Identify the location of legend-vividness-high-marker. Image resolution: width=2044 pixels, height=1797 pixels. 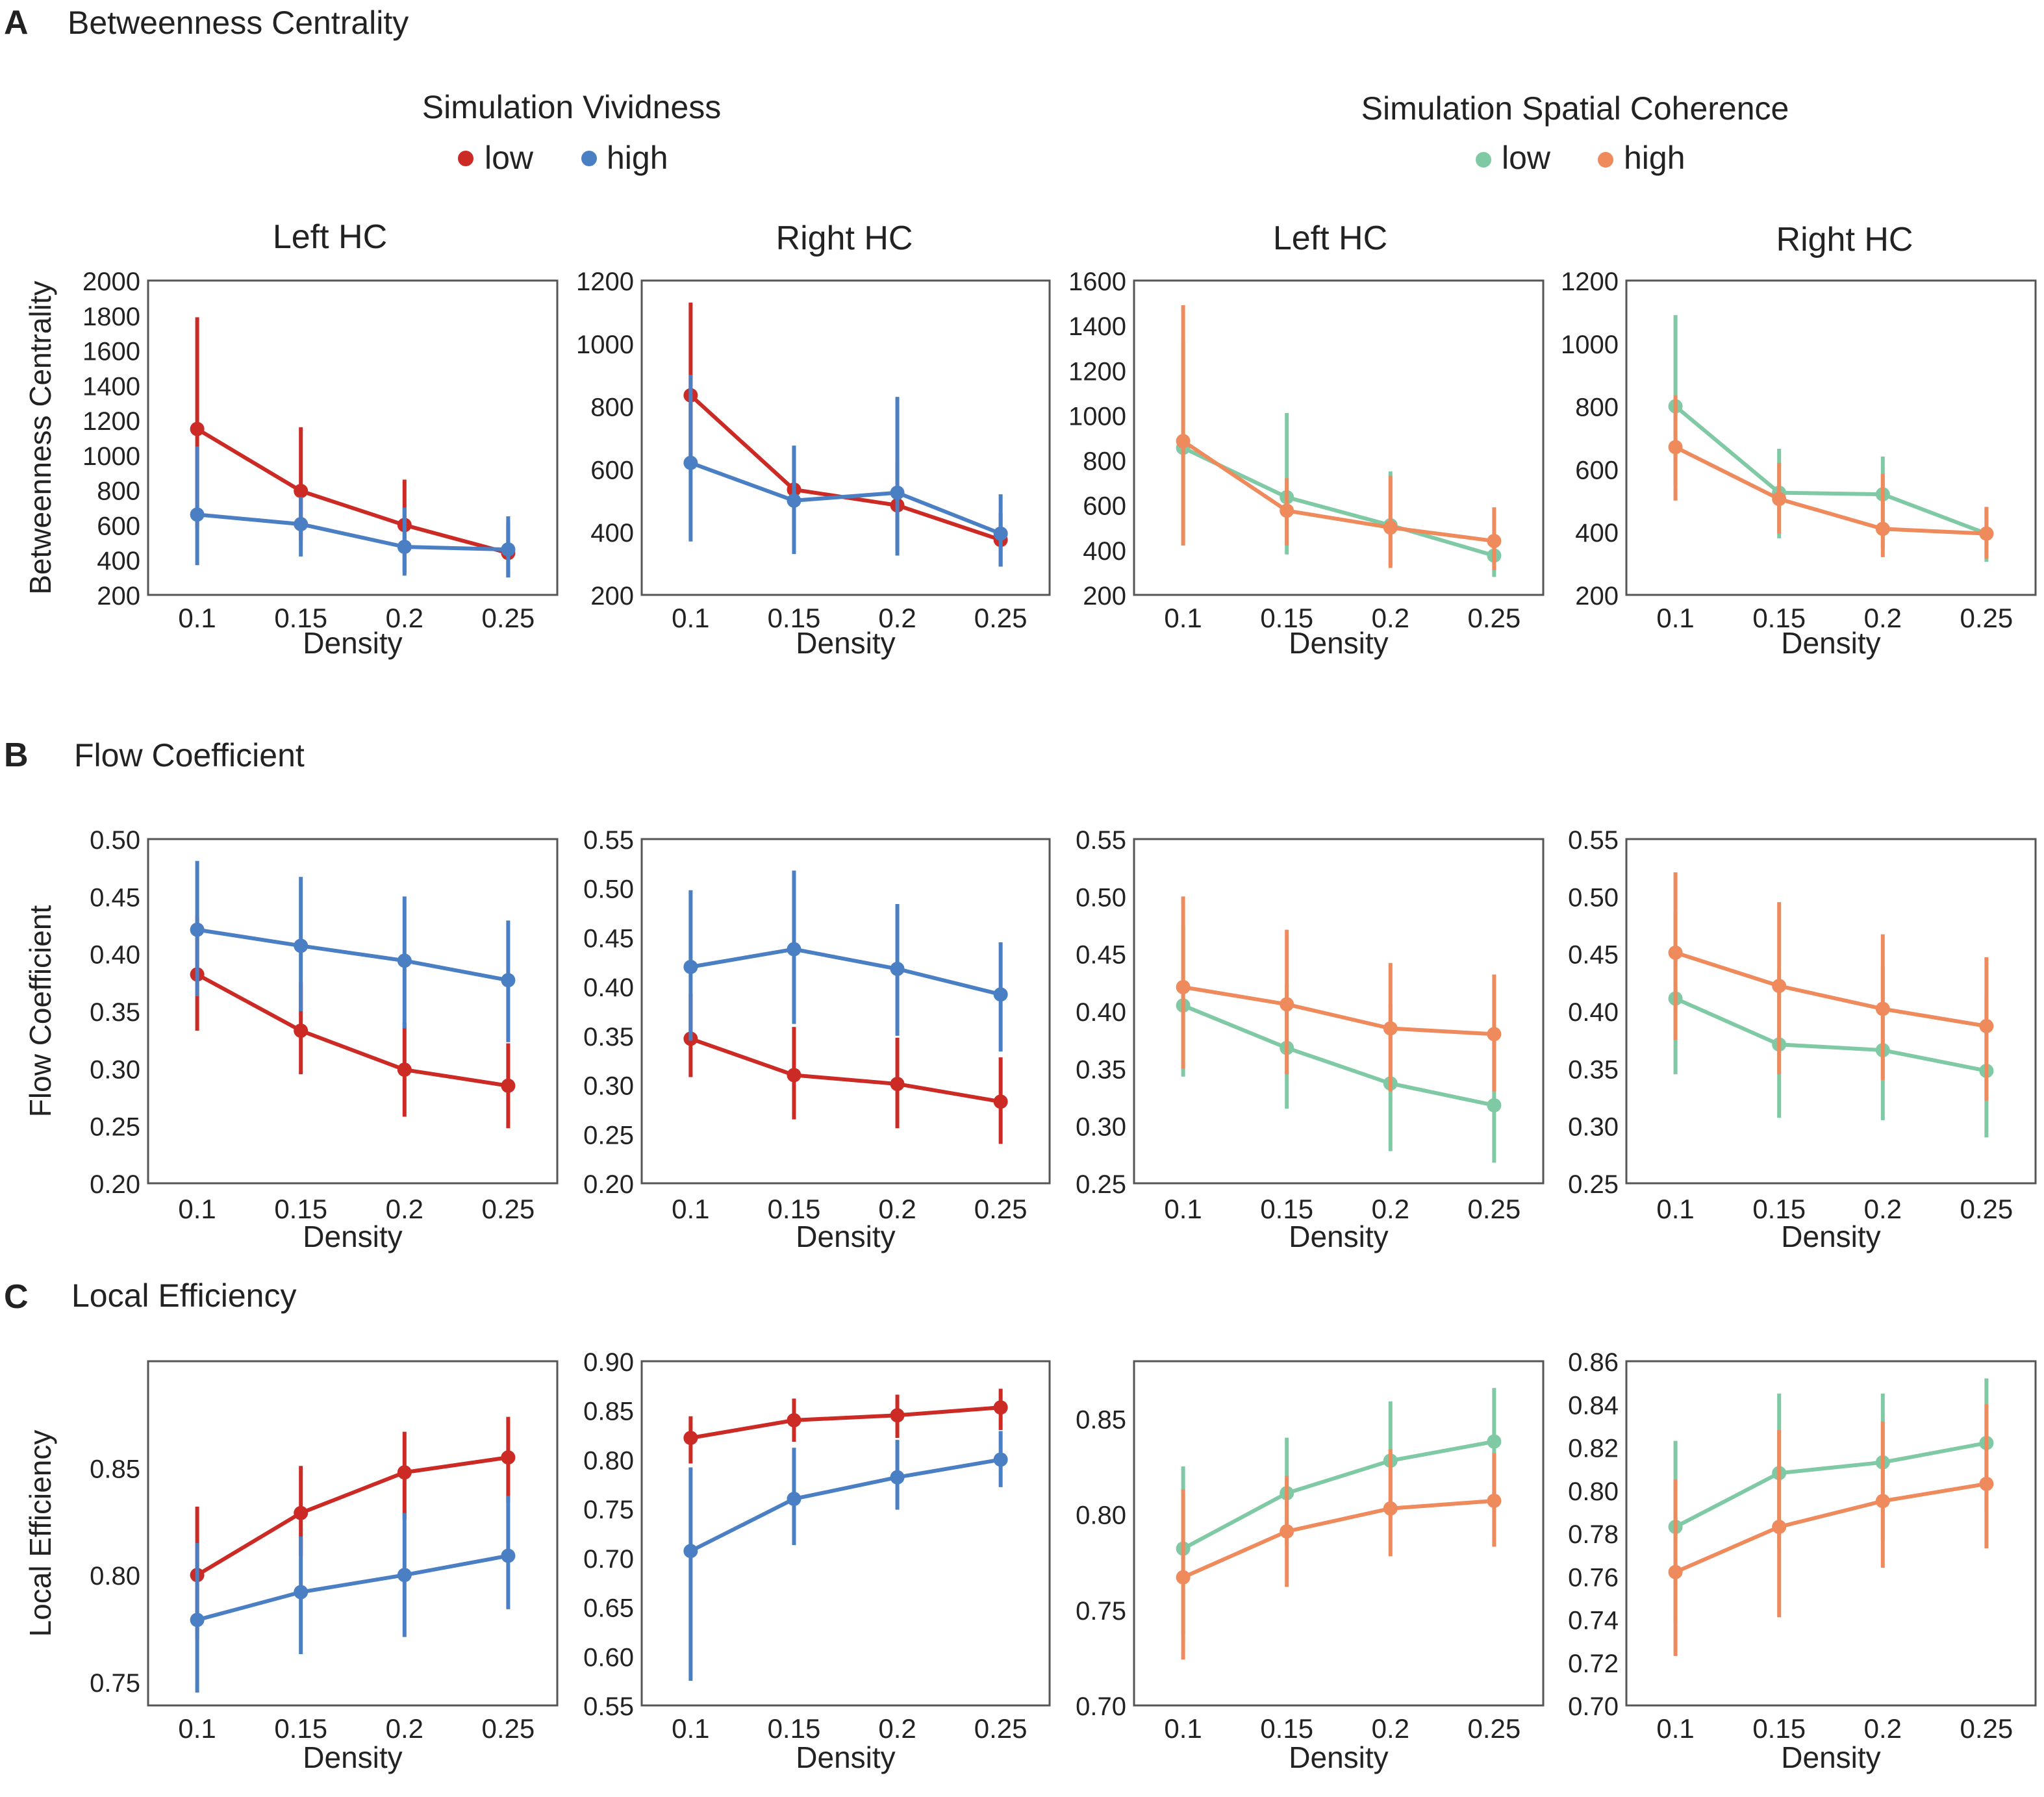
(589, 158).